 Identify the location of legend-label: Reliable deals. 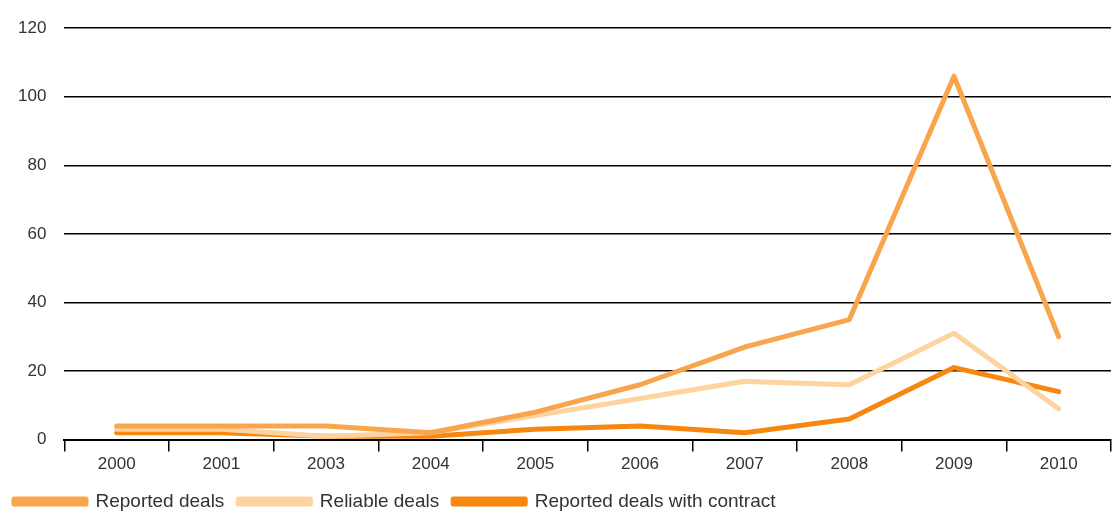
(379, 500).